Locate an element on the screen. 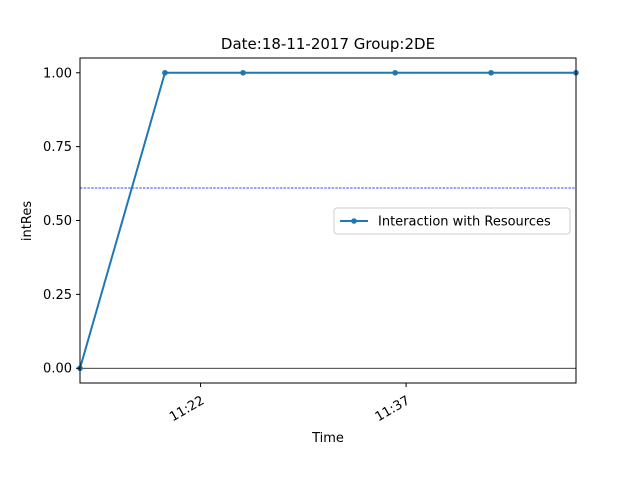  y-tick-label: 1.00 is located at coordinates (57, 73).